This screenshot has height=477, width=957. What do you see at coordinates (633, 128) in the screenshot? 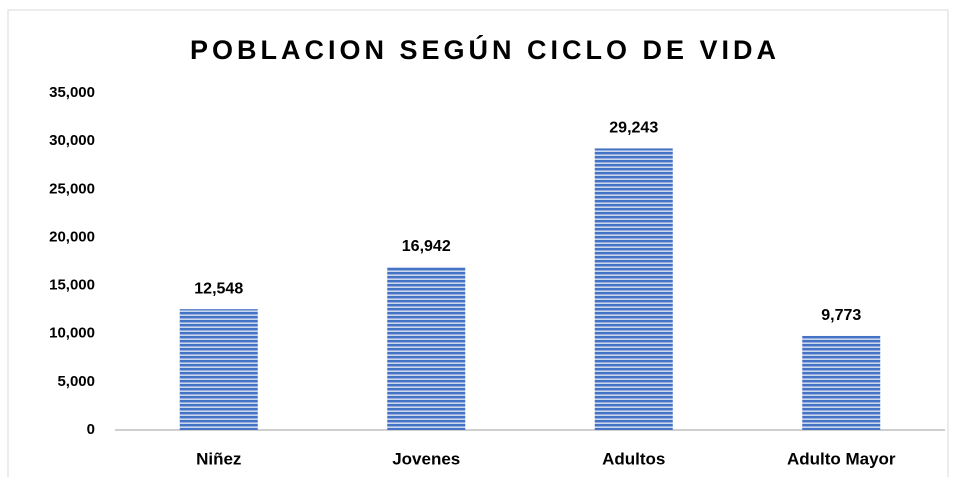
I see `value-label: 29,243` at bounding box center [633, 128].